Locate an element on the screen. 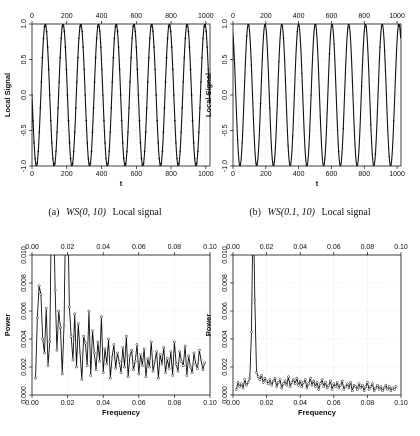 This screenshot has width=420, height=436. x-tick-label: 0.00 is located at coordinates (32, 403).